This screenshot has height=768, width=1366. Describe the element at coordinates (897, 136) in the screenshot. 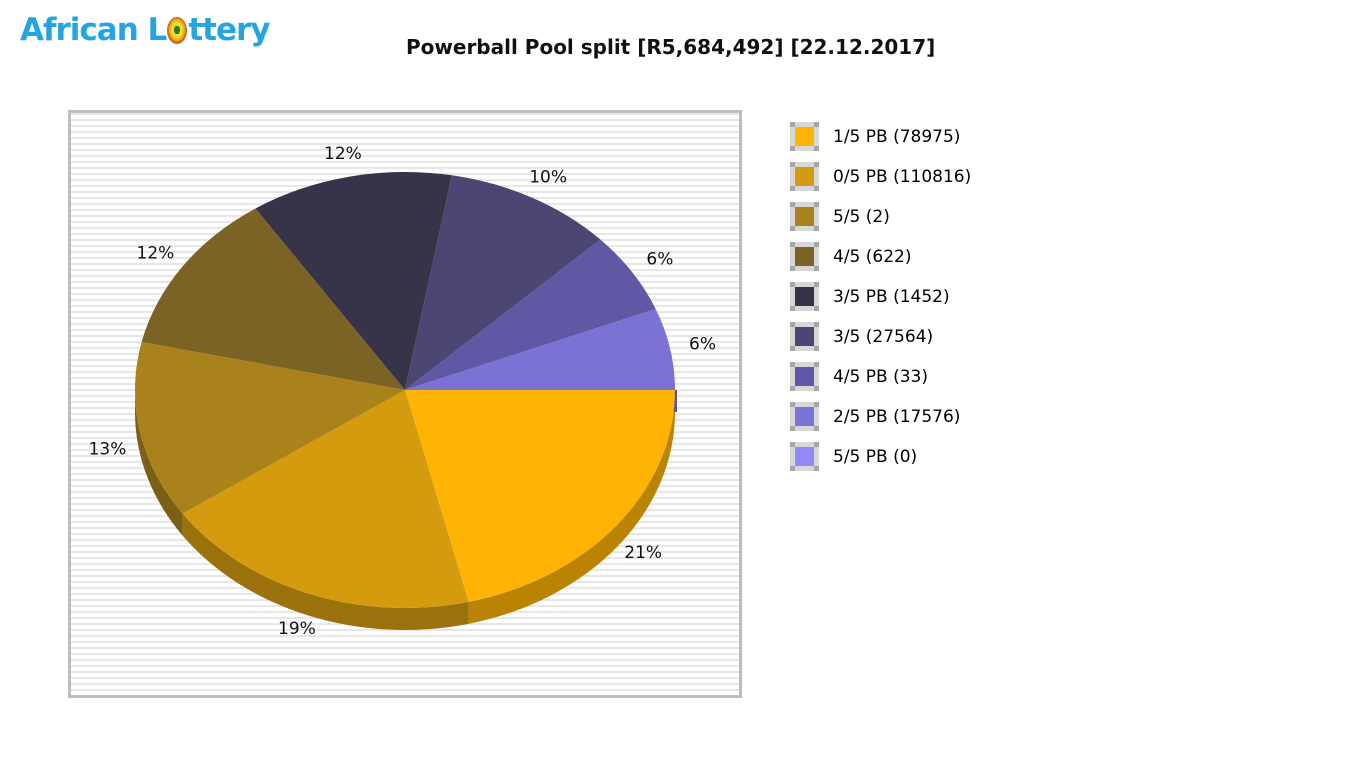

I see `legend-label: 1/5 PB (78975)` at that location.